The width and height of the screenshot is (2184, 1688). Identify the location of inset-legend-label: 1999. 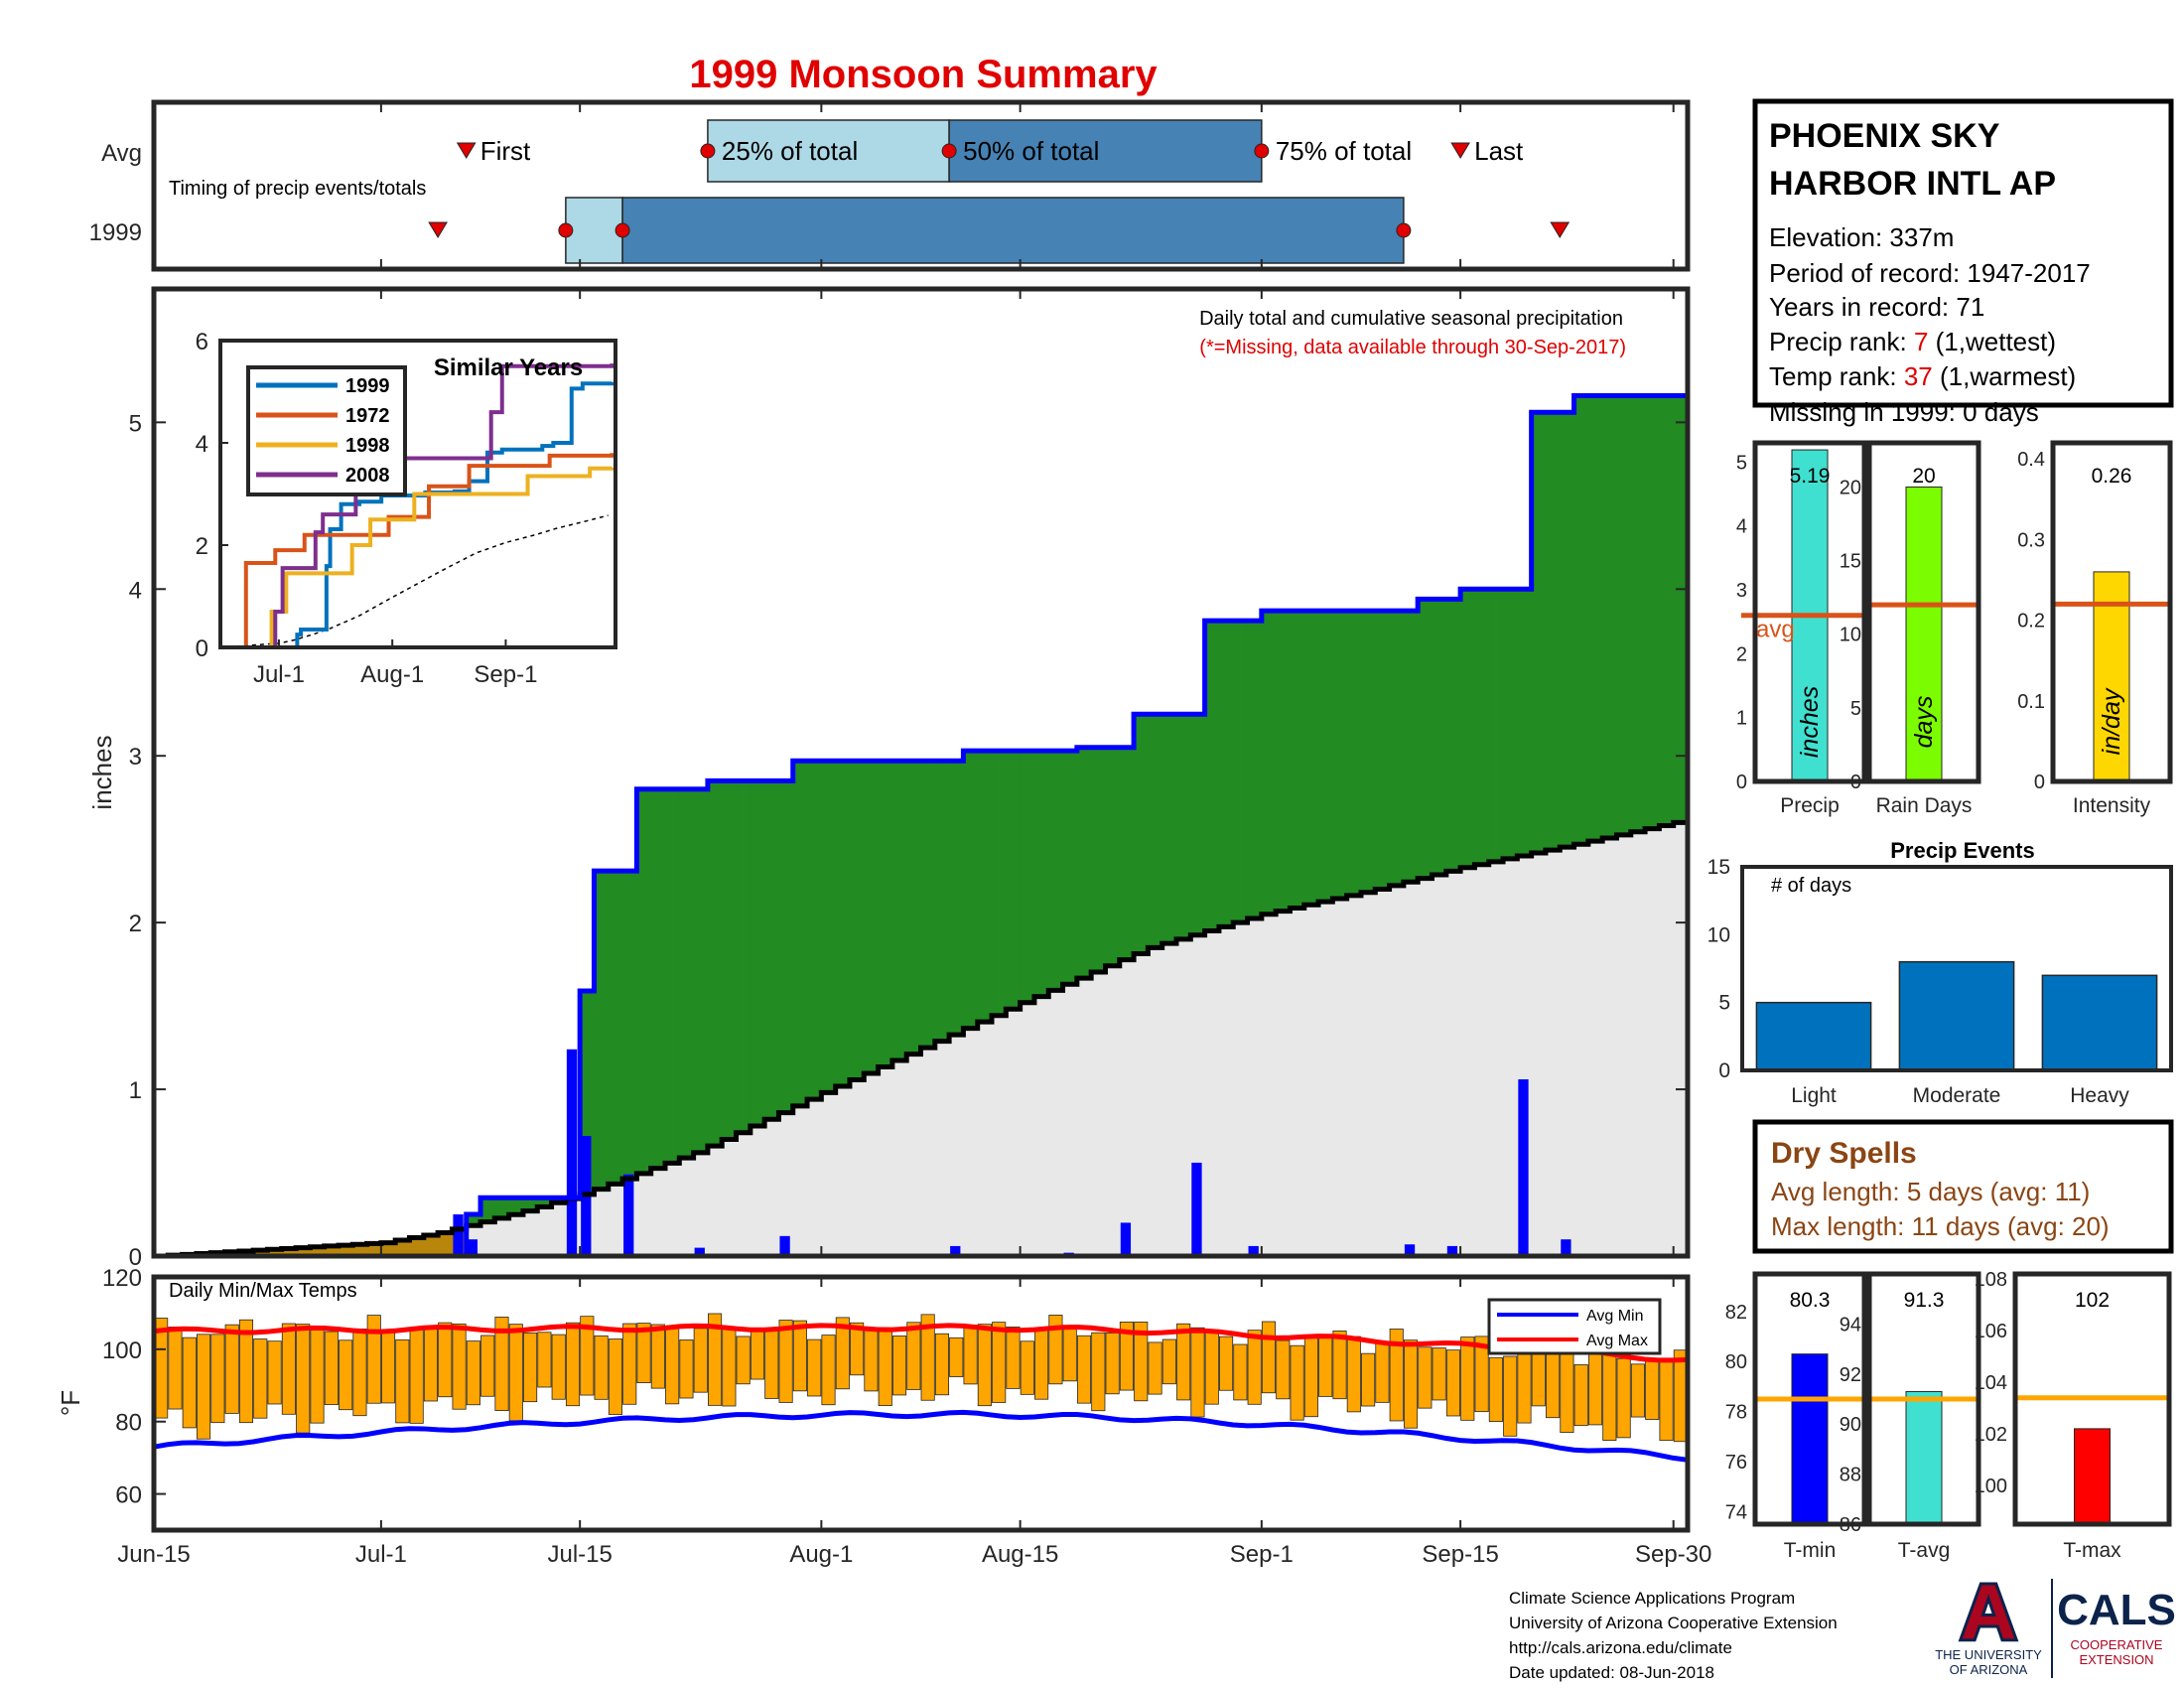
(367, 386).